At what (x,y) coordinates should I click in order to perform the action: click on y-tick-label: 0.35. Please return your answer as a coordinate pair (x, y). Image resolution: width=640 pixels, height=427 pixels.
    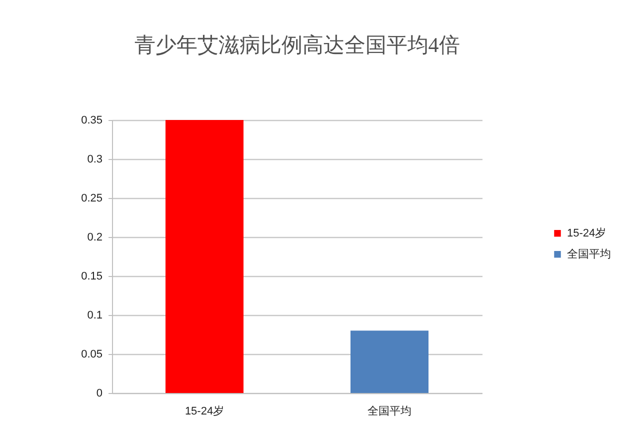
    Looking at the image, I should click on (91, 120).